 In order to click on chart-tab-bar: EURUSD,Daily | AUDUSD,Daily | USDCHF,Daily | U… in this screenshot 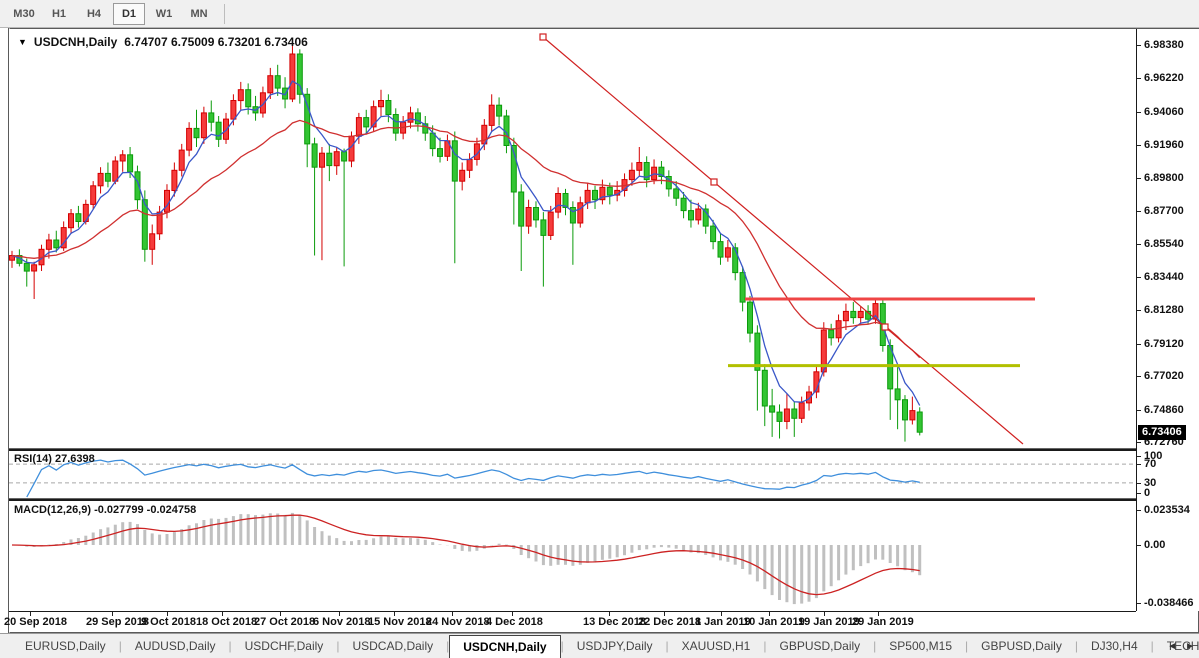, I will do `click(599, 645)`.